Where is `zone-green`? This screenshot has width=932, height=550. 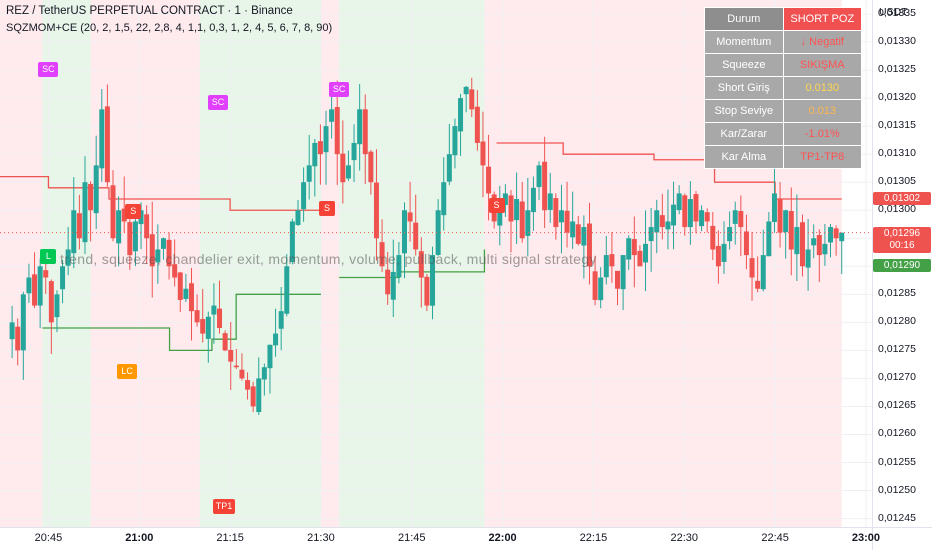
zone-green is located at coordinates (260, 263).